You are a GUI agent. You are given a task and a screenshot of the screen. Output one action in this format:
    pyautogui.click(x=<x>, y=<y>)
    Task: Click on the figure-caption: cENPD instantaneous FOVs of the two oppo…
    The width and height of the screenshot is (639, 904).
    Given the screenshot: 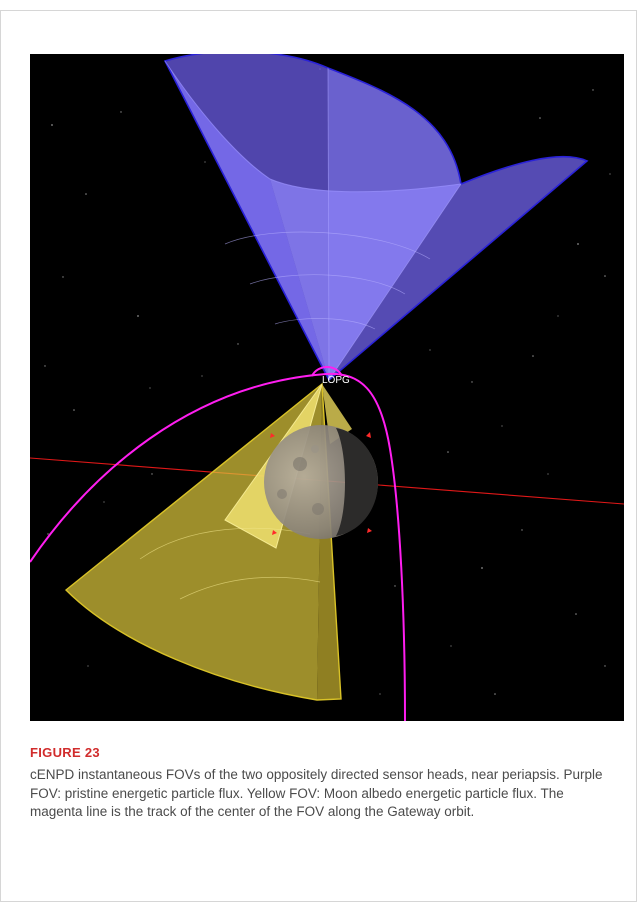 What is the action you would take?
    pyautogui.click(x=316, y=793)
    